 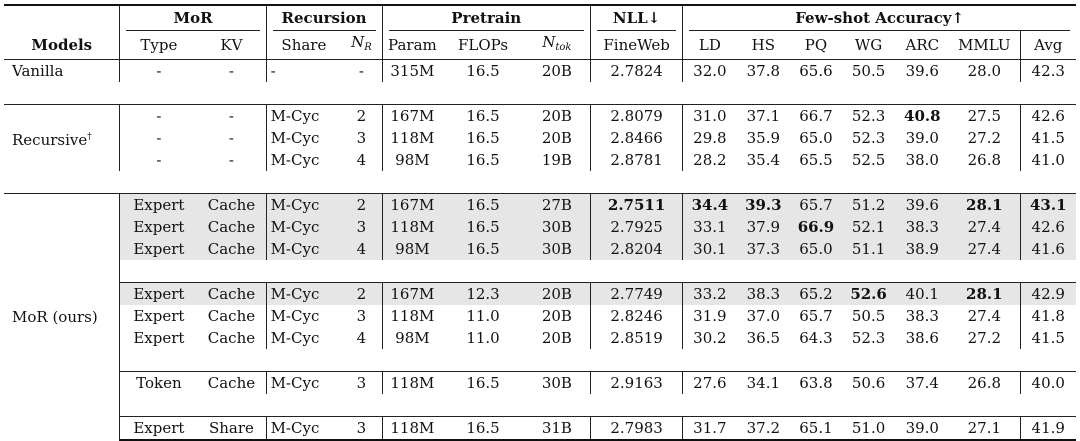 I want to click on wg-cell: 52.1, so click(x=868, y=227).